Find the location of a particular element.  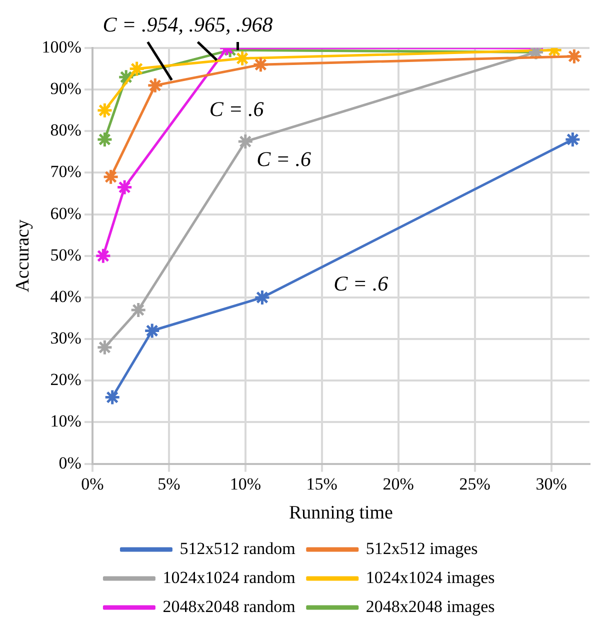

y-tick-label: 40% is located at coordinates (66, 296).